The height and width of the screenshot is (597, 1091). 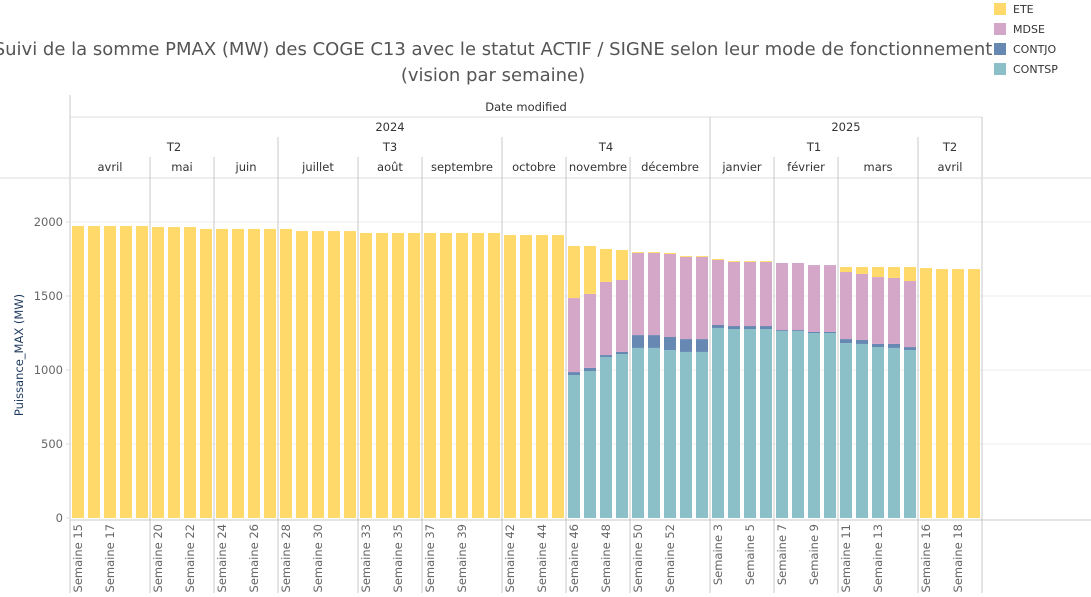 I want to click on legend-label-contjo: CONTJO, so click(x=1035, y=49).